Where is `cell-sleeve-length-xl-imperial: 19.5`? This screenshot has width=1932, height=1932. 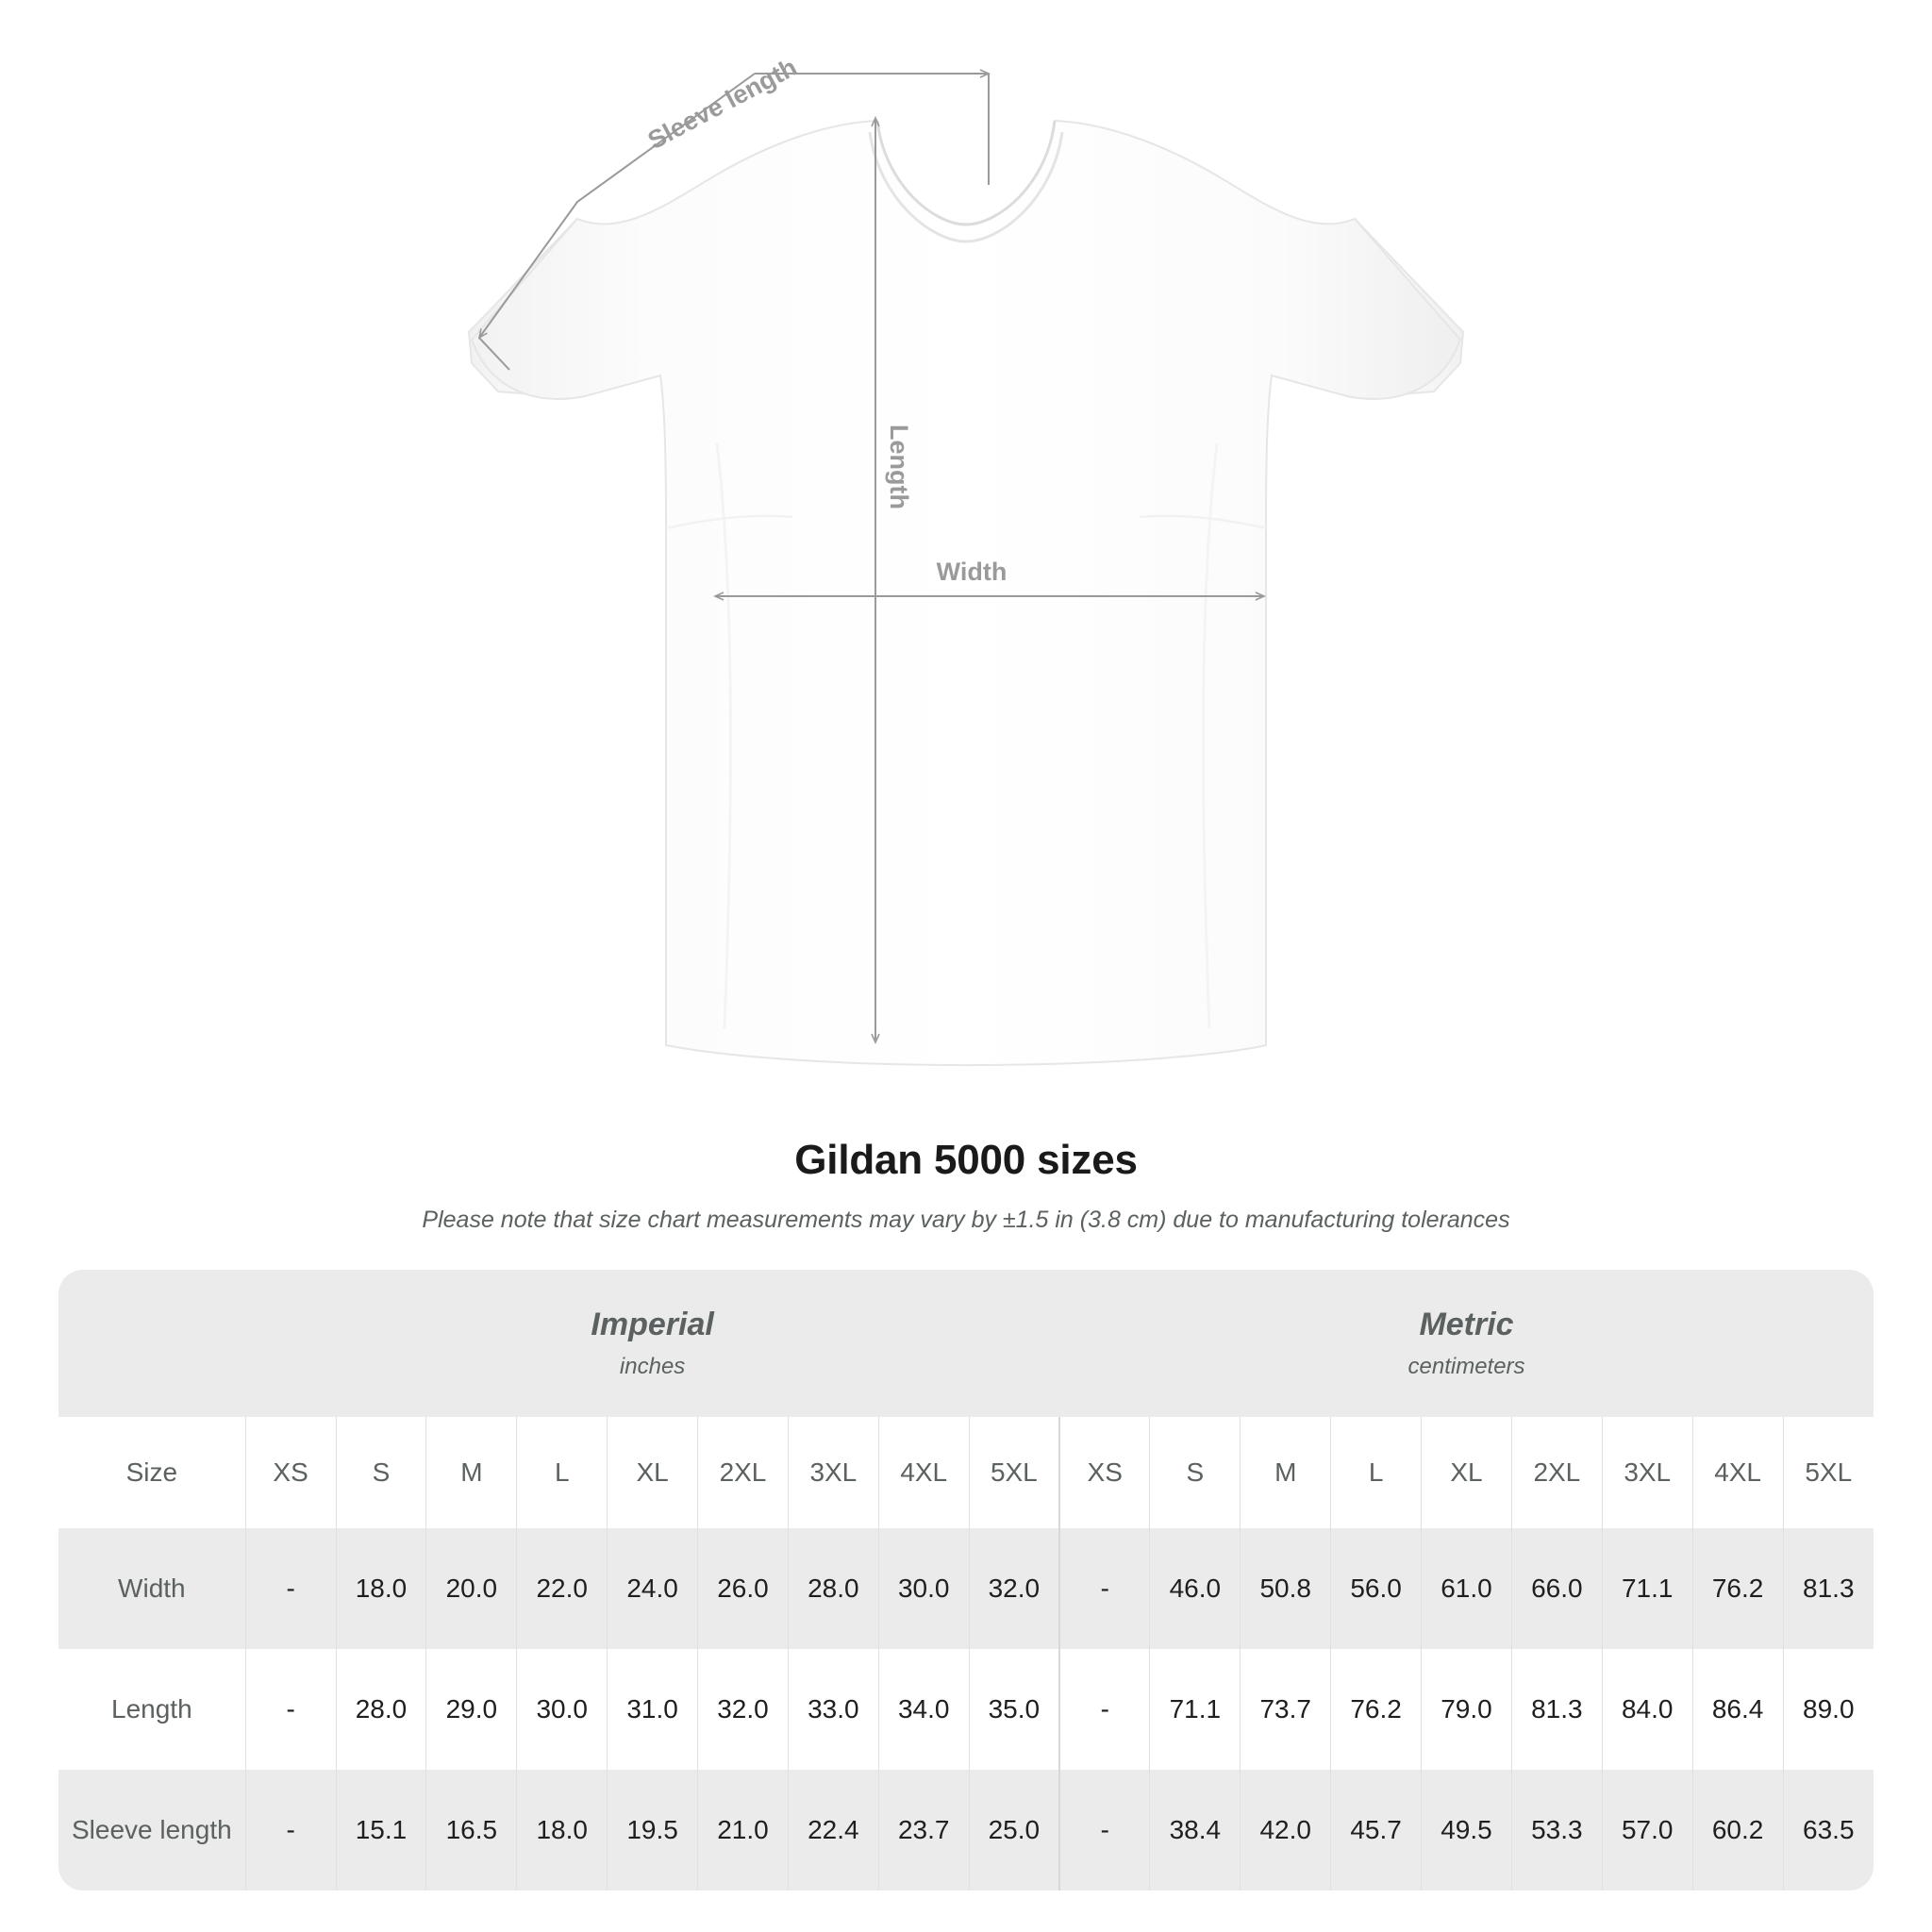
cell-sleeve-length-xl-imperial: 19.5 is located at coordinates (653, 1830).